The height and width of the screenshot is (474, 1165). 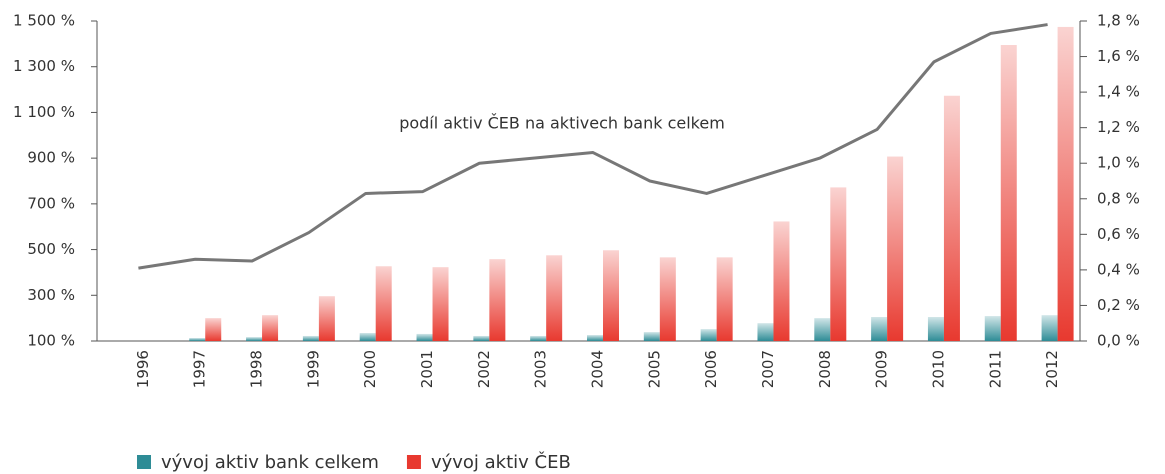 I want to click on x-tick-label: 2004, so click(x=598, y=369).